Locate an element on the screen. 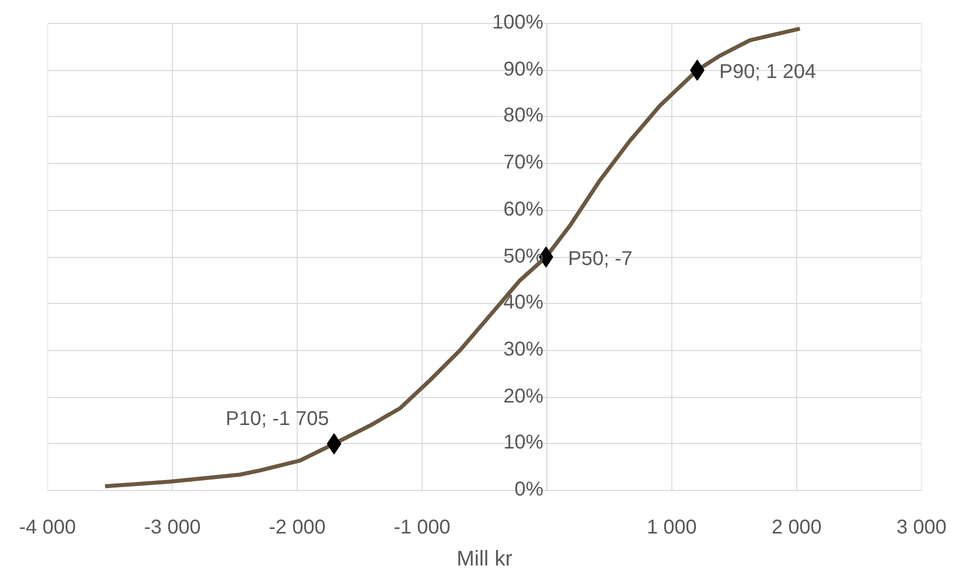  y-tick-label: 60% is located at coordinates (523, 210).